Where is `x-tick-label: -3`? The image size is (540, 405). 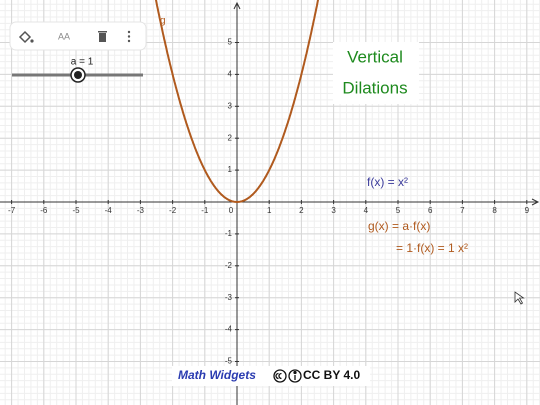 x-tick-label: -3 is located at coordinates (141, 210).